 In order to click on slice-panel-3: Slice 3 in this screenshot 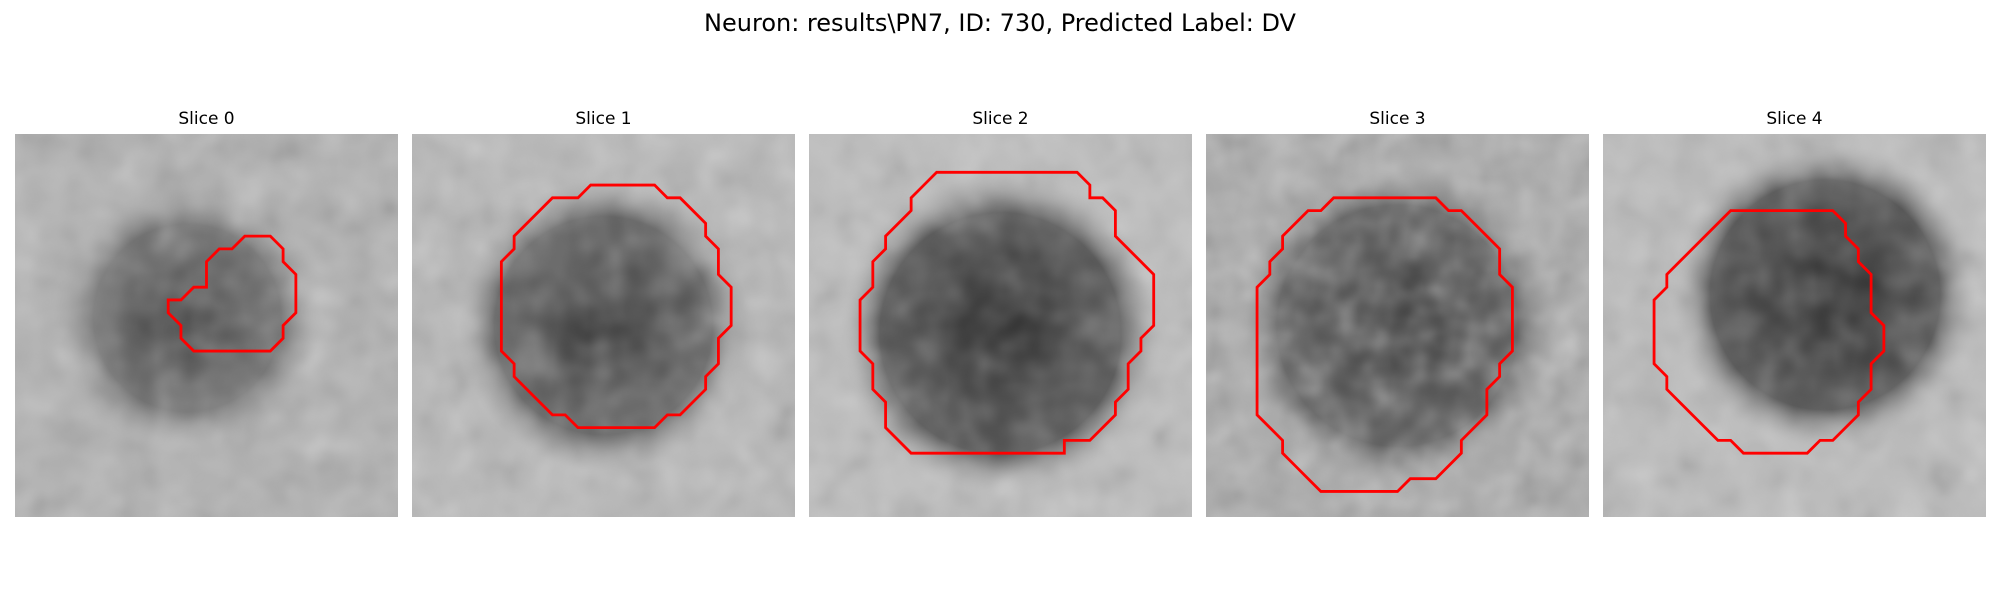, I will do `click(1397, 312)`.